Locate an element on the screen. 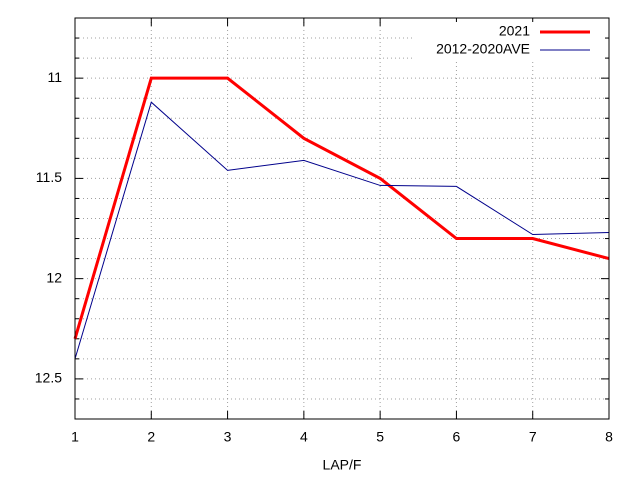 The height and width of the screenshot is (480, 640). legend-label: 2012-2020AVE is located at coordinates (483, 49).